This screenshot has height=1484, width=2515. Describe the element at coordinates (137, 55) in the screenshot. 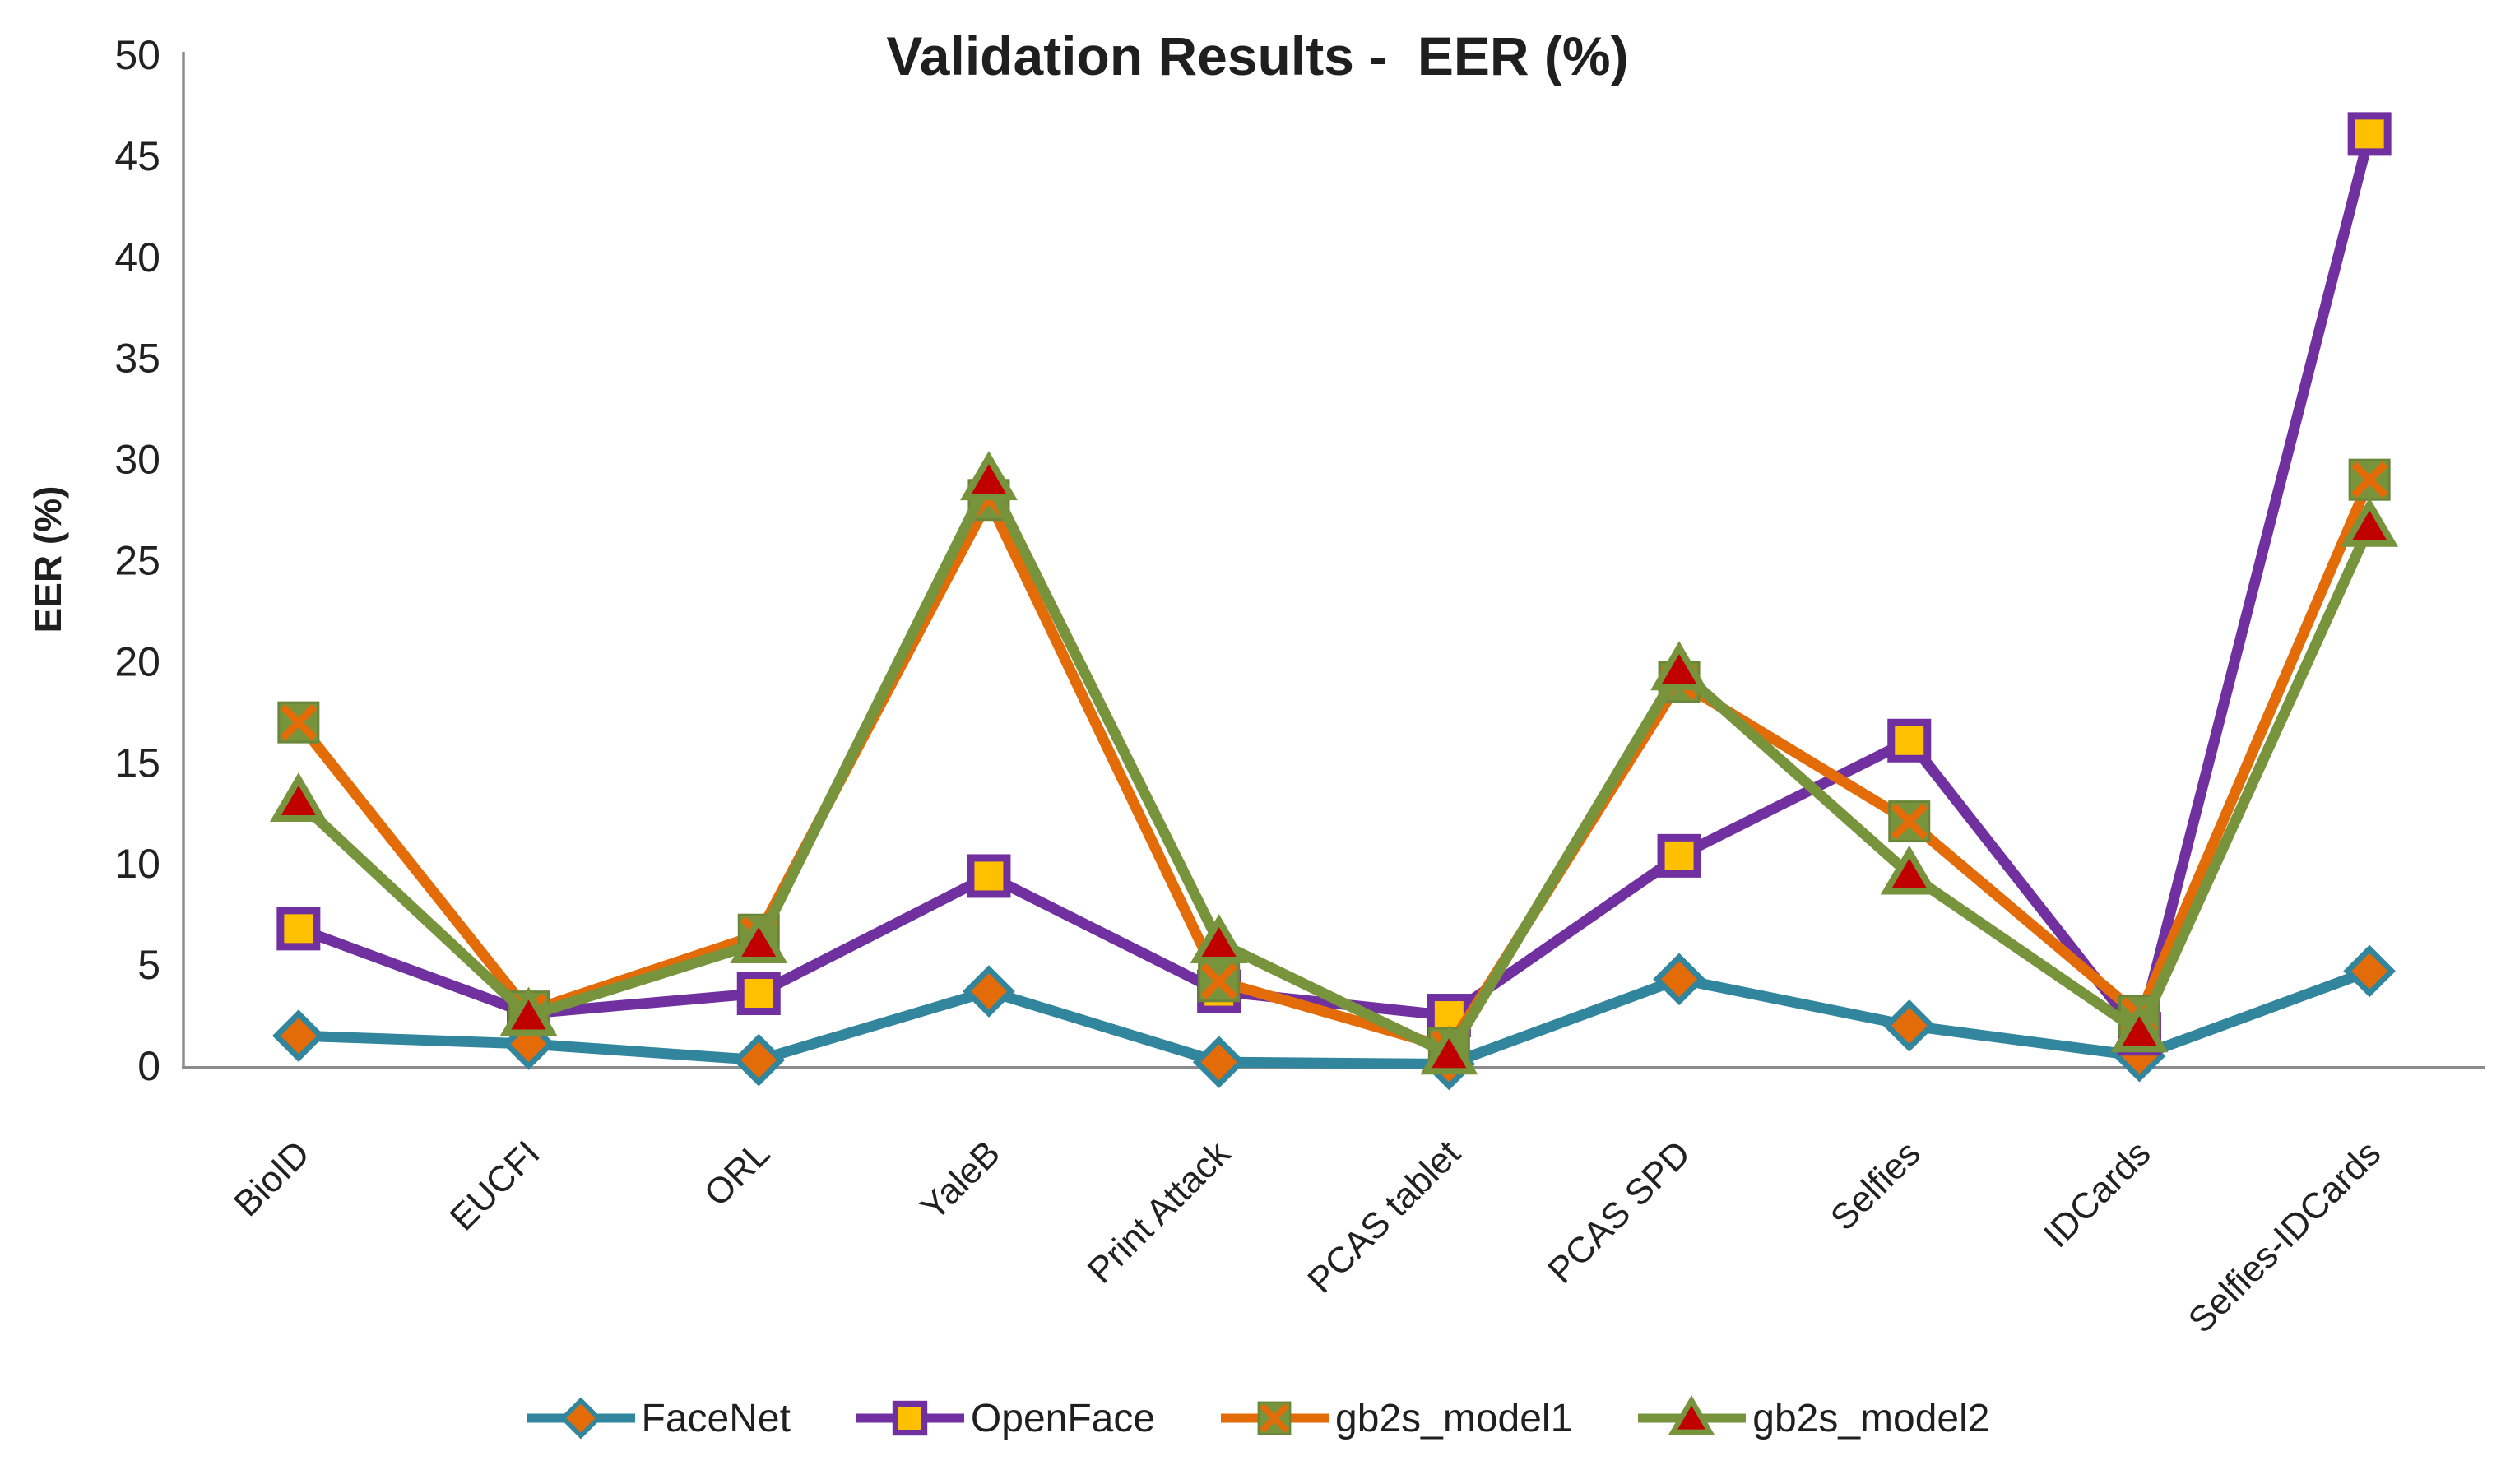

I see `svg-text: 50` at that location.